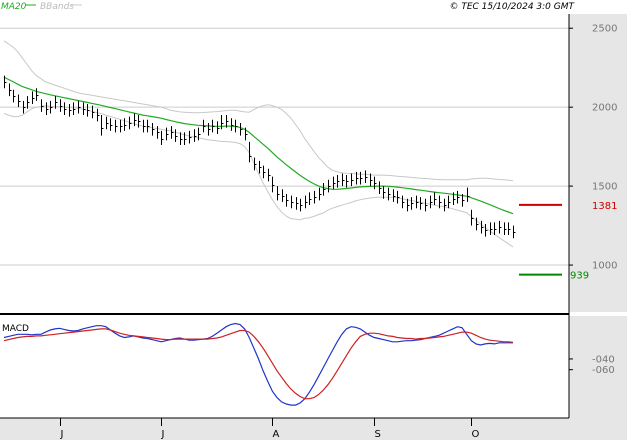 The height and width of the screenshot is (440, 627). I want to click on macd-axis-panel, so click(598, 367).